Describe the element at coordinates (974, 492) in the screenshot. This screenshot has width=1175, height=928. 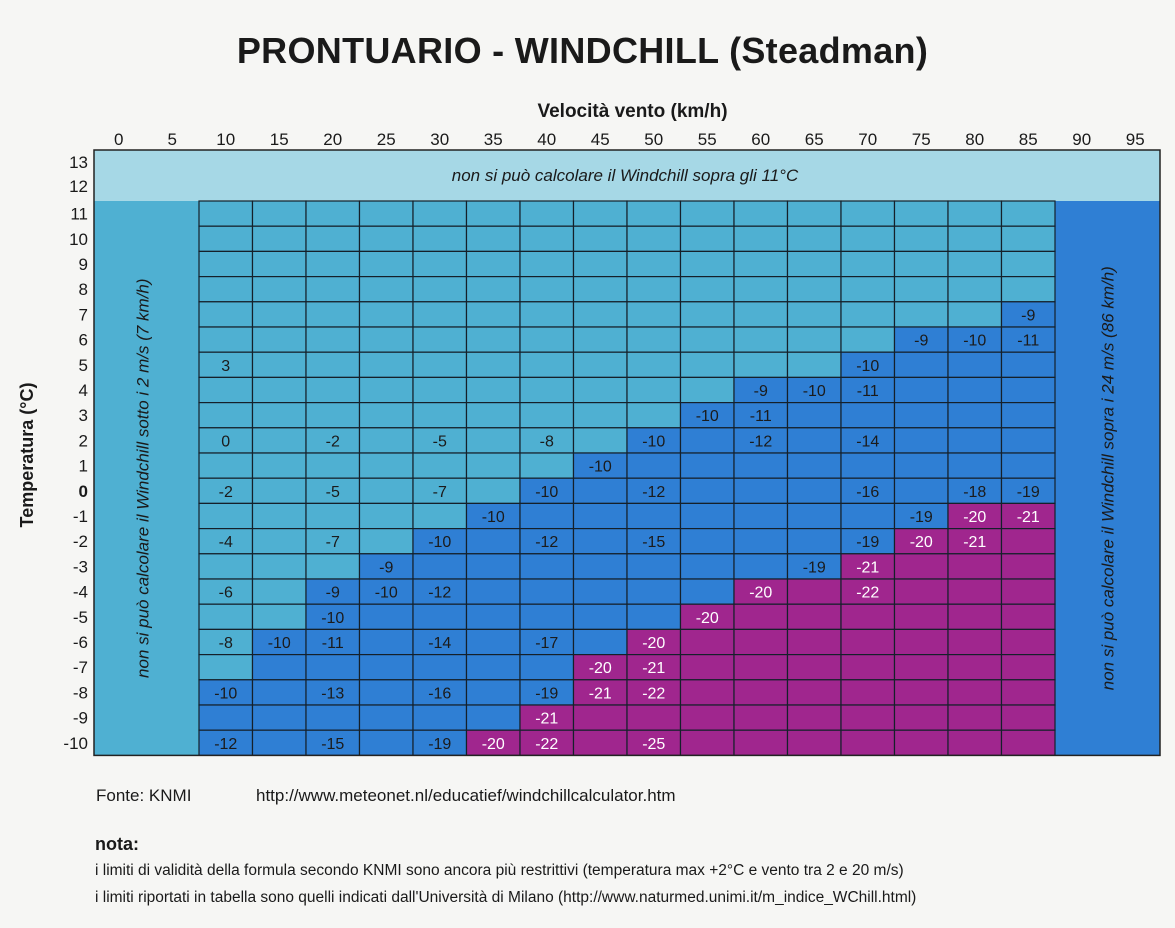
I see `windchill-value: -18` at that location.